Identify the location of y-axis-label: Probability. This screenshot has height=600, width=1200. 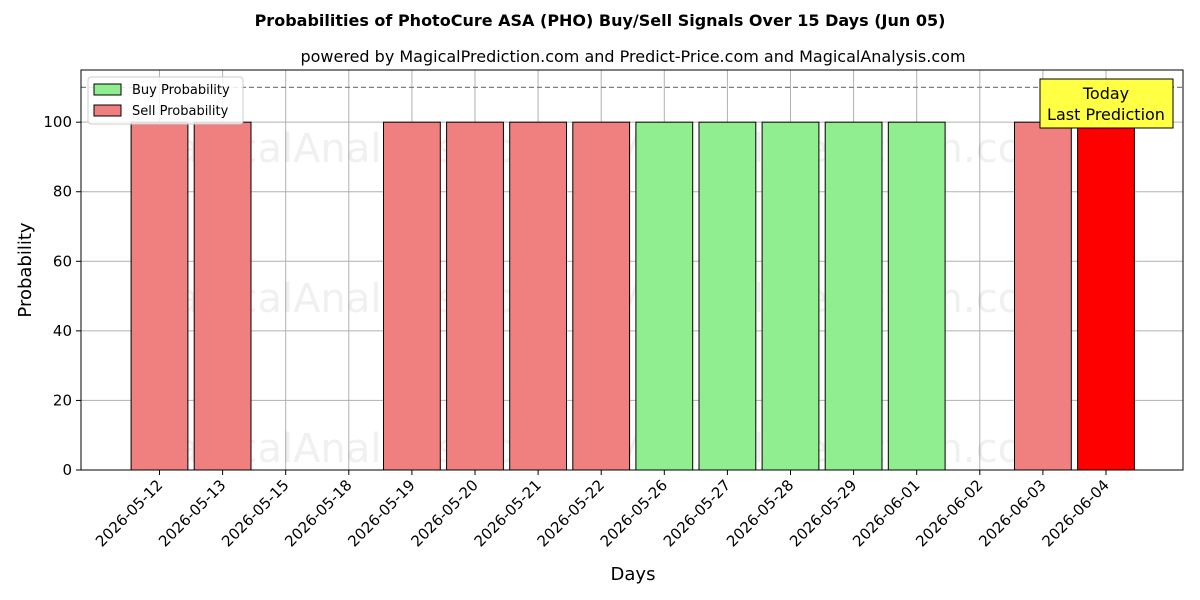
(25, 269).